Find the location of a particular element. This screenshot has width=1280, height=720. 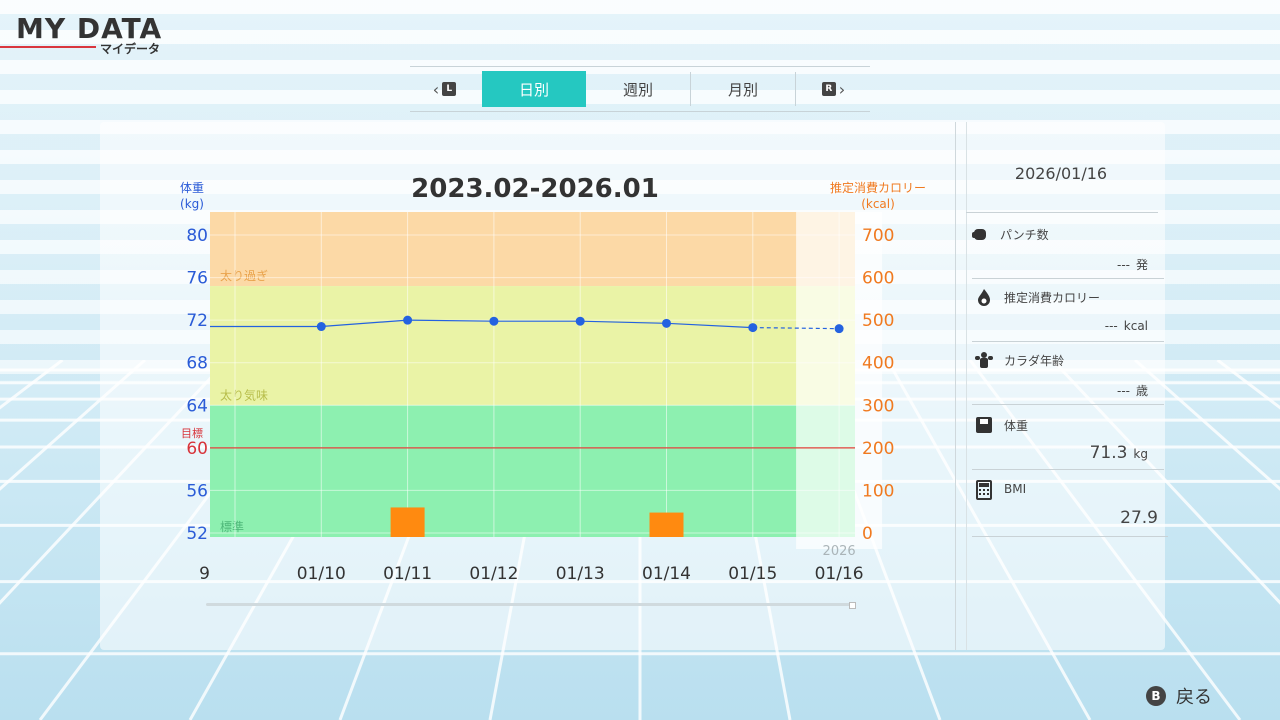

left-tick-label: 72 is located at coordinates (197, 321).